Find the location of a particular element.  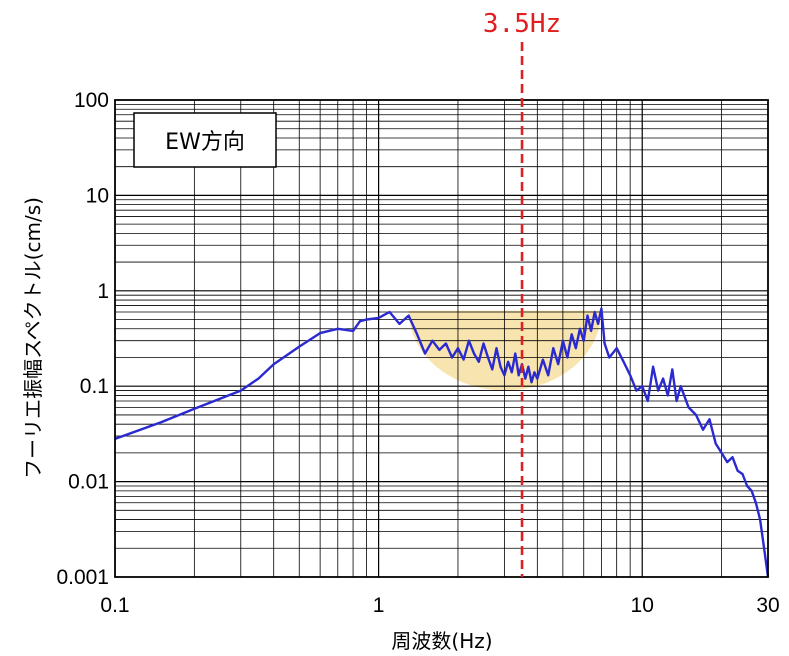

frequency-marker: 3.5Hz is located at coordinates (522, 293).